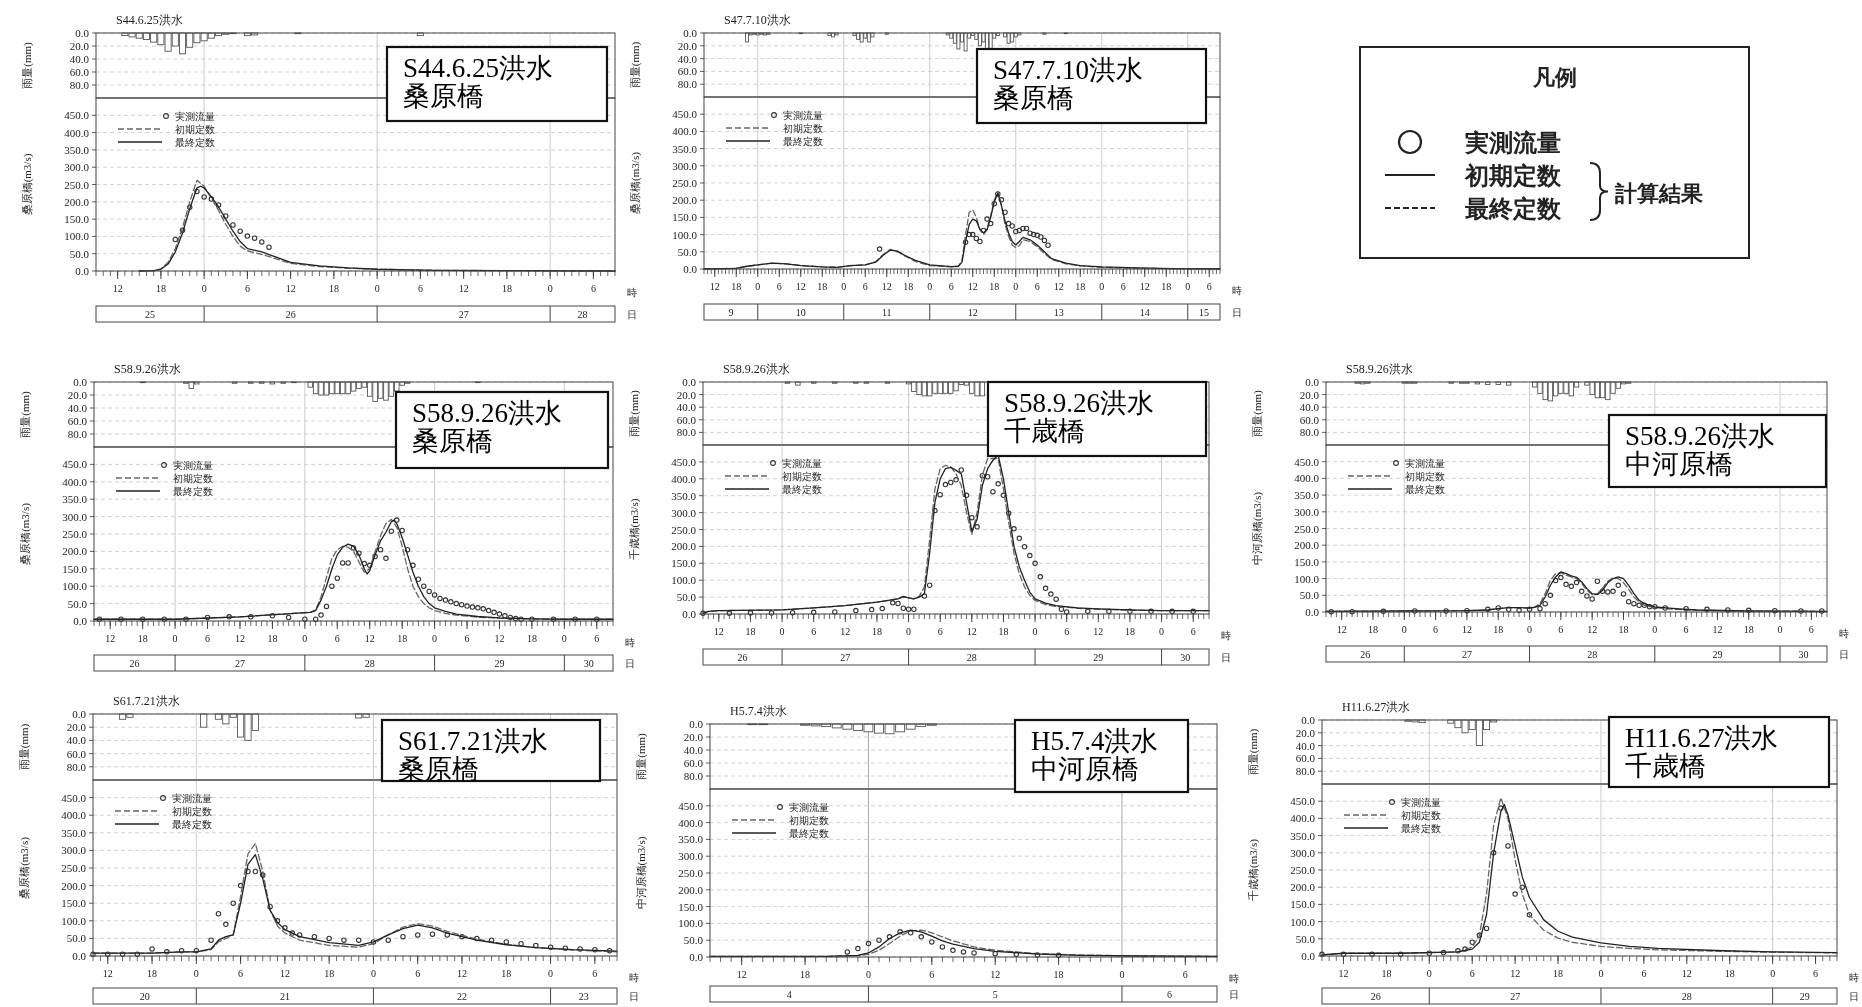 Image resolution: width=1862 pixels, height=1007 pixels. What do you see at coordinates (886, 312) in the screenshot?
I see `x2-tick-label: 11` at bounding box center [886, 312].